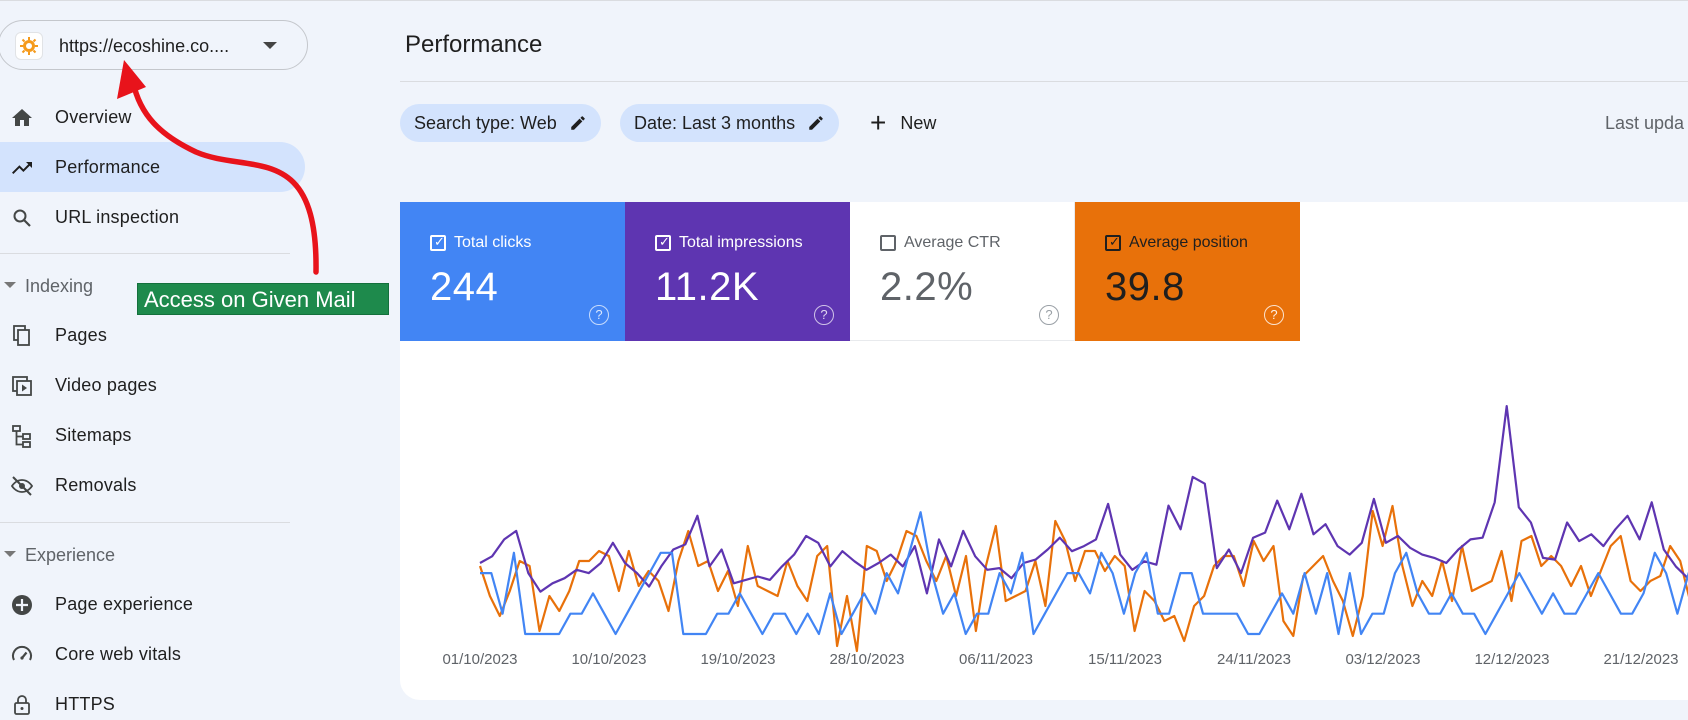 The width and height of the screenshot is (1688, 720). I want to click on sidebar-item-label: Performance, so click(108, 167).